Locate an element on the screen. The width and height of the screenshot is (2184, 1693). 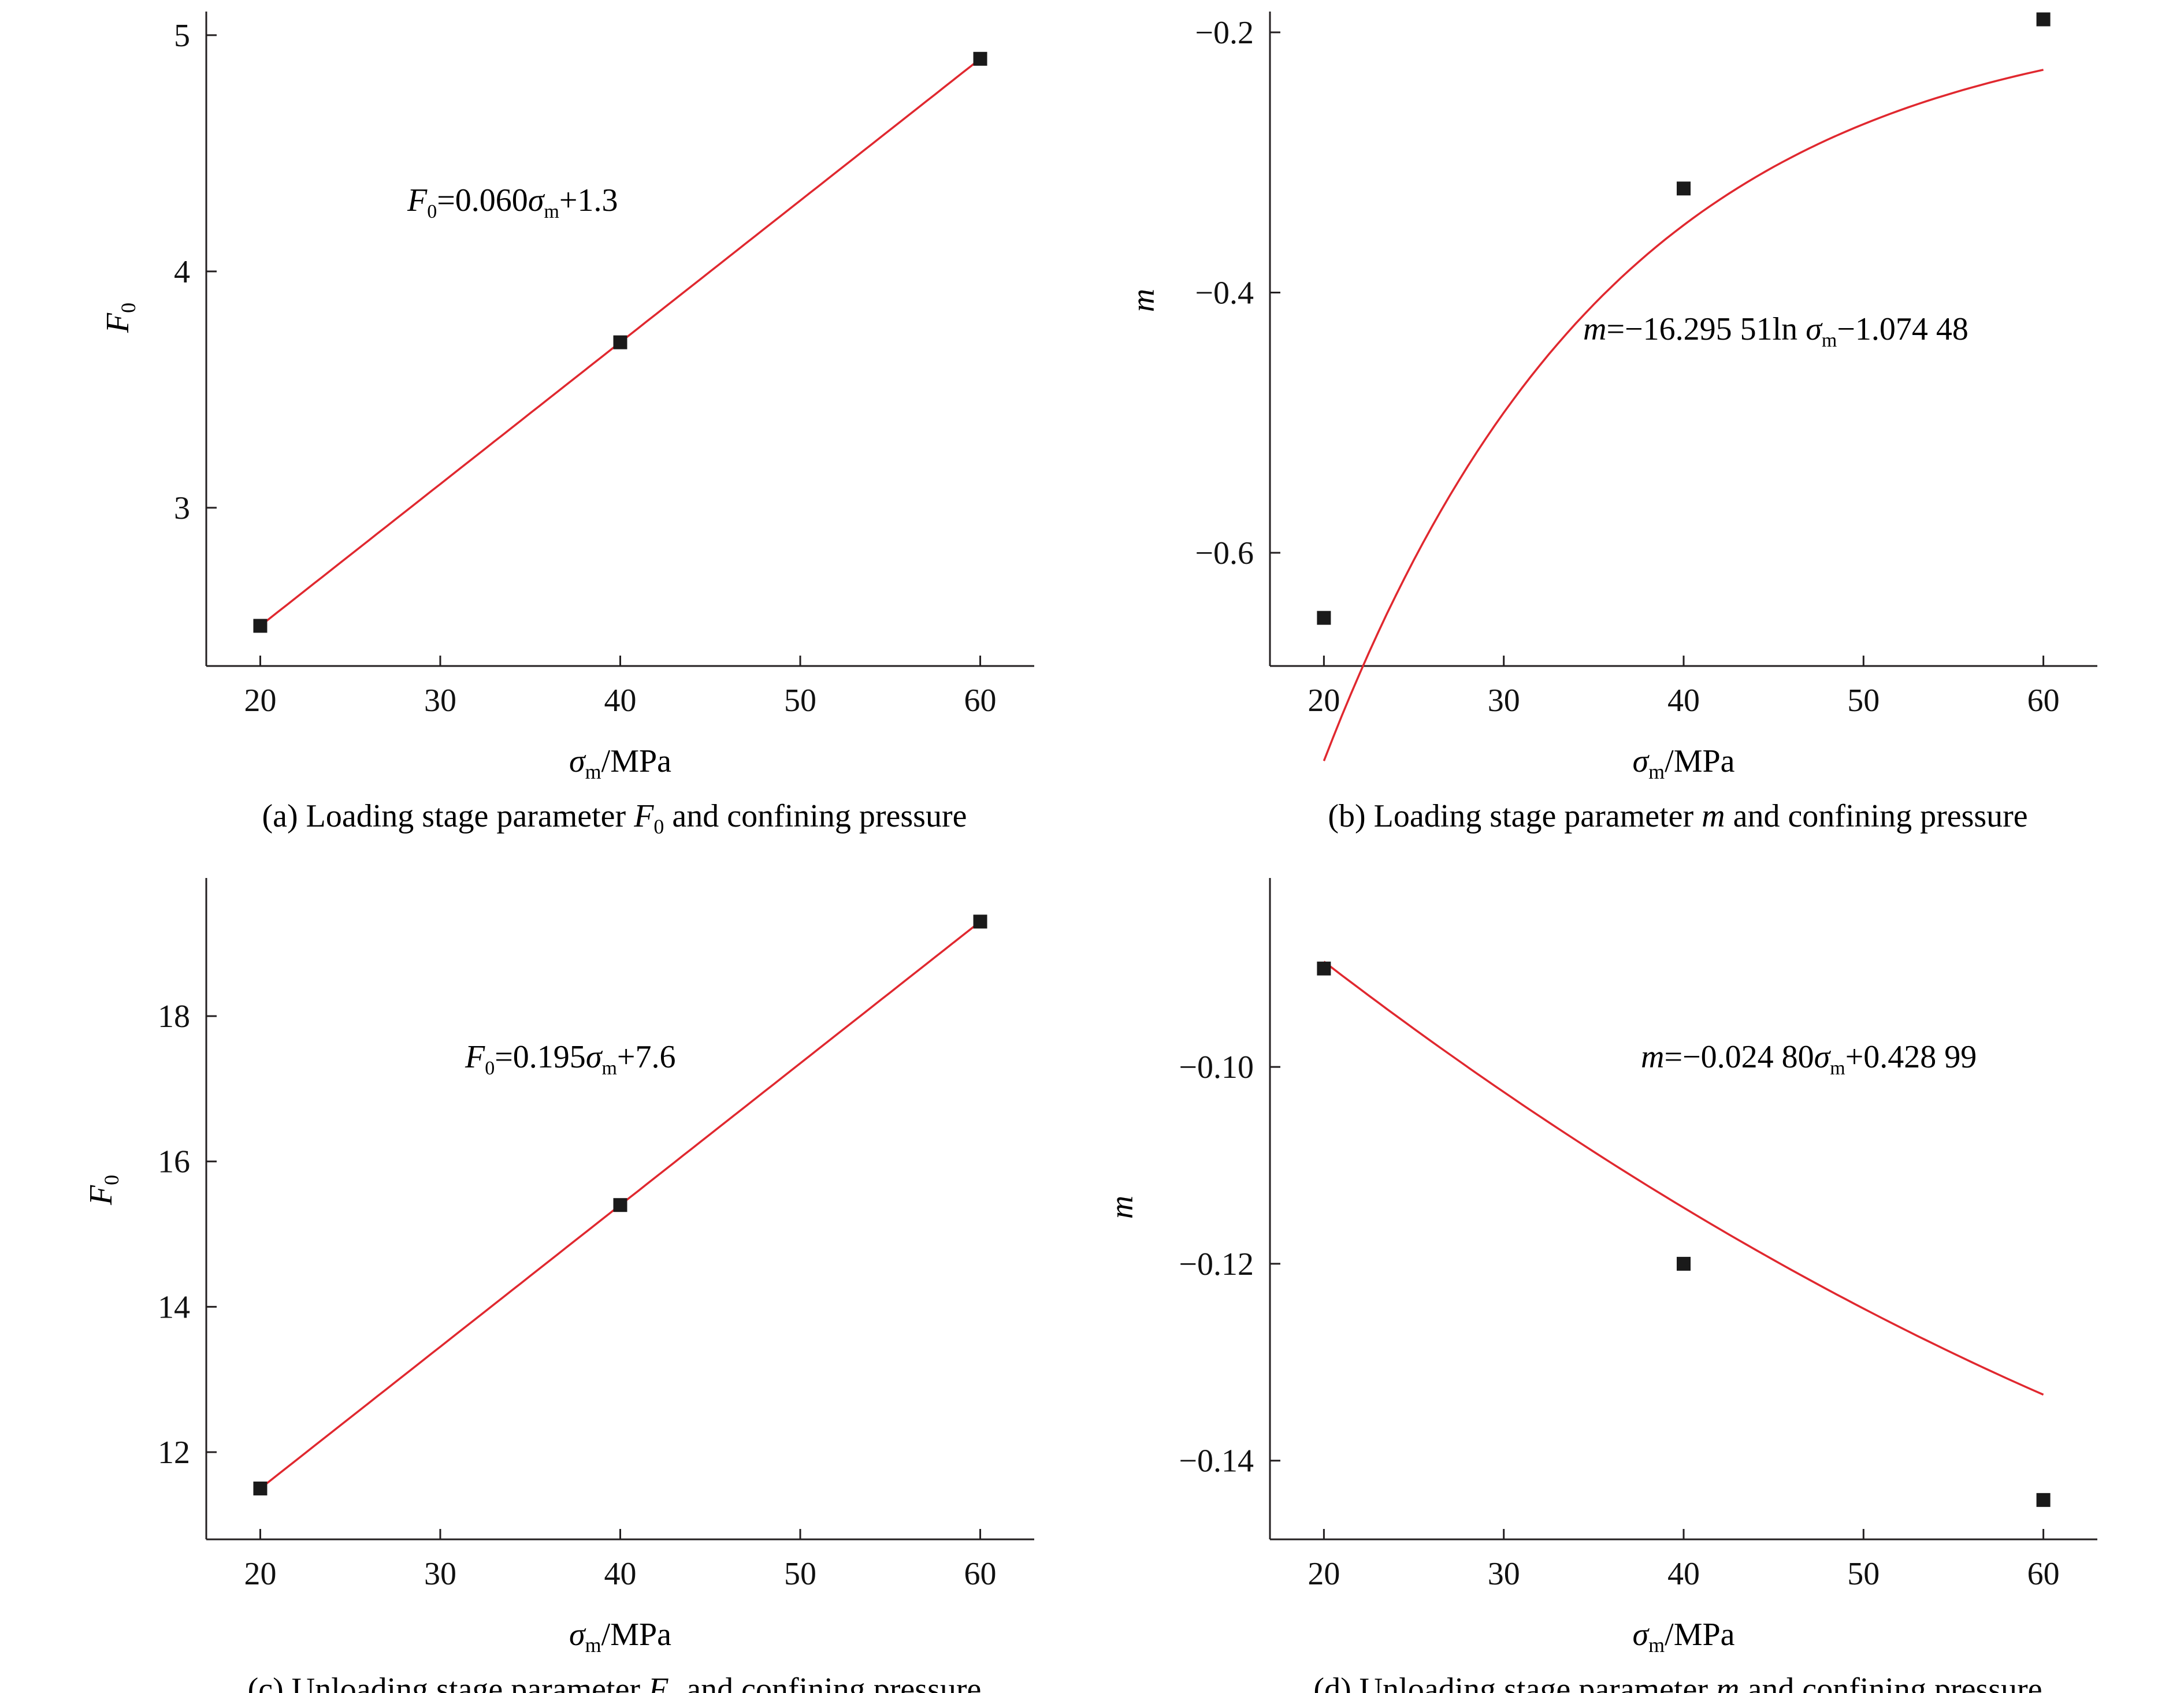
data-points-b is located at coordinates (1684, 319).